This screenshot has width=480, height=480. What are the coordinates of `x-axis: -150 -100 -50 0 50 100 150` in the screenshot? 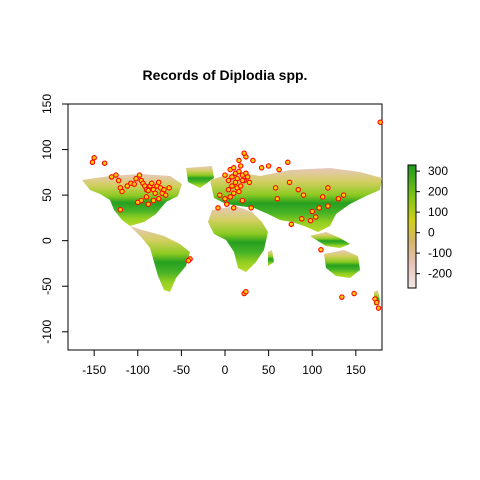 It's located at (224, 363).